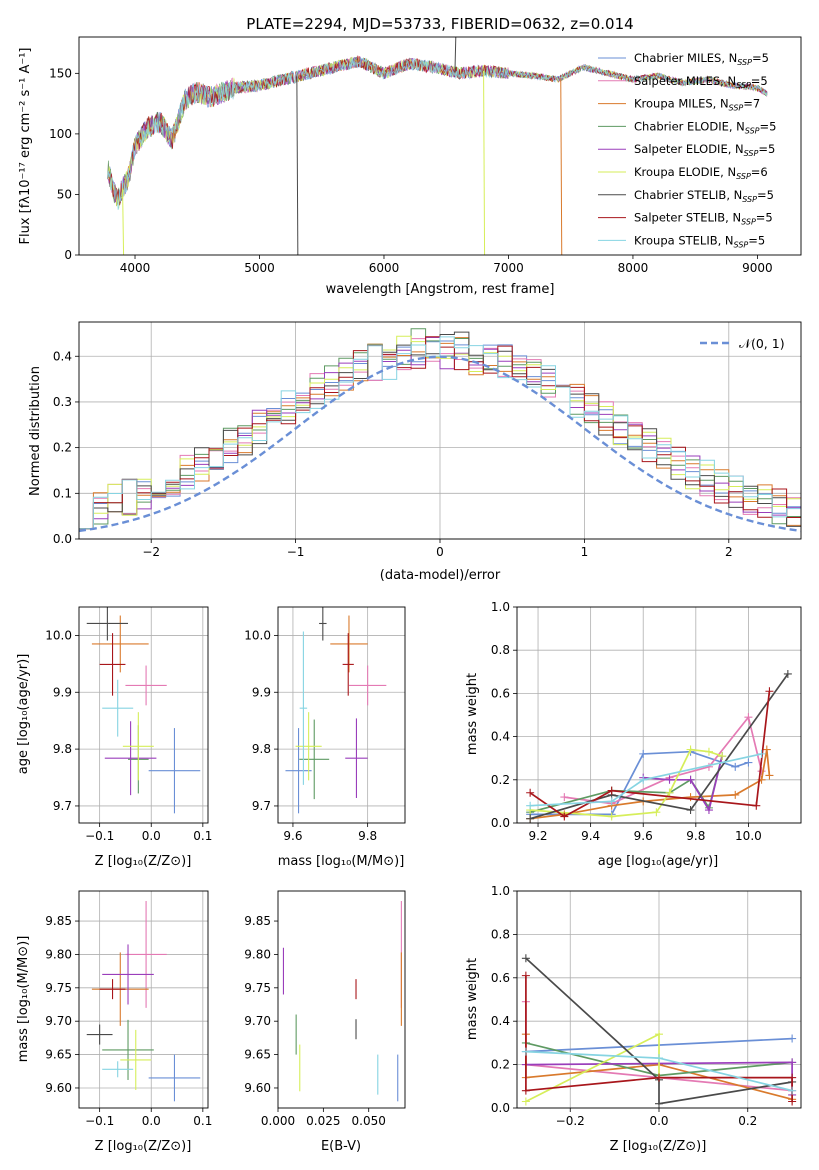 This screenshot has height=1170, width=819. I want to click on mass_weight_vs_Z-frame, so click(659, 999).